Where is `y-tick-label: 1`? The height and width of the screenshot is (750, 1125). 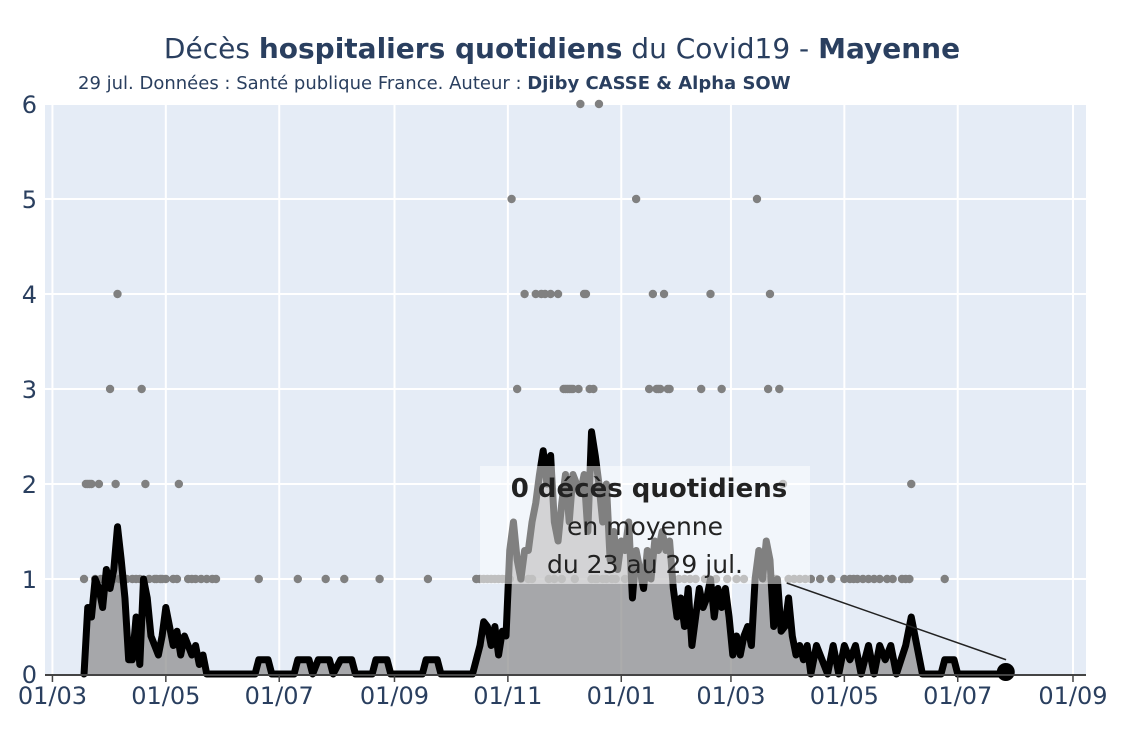 y-tick-label: 1 is located at coordinates (29, 580).